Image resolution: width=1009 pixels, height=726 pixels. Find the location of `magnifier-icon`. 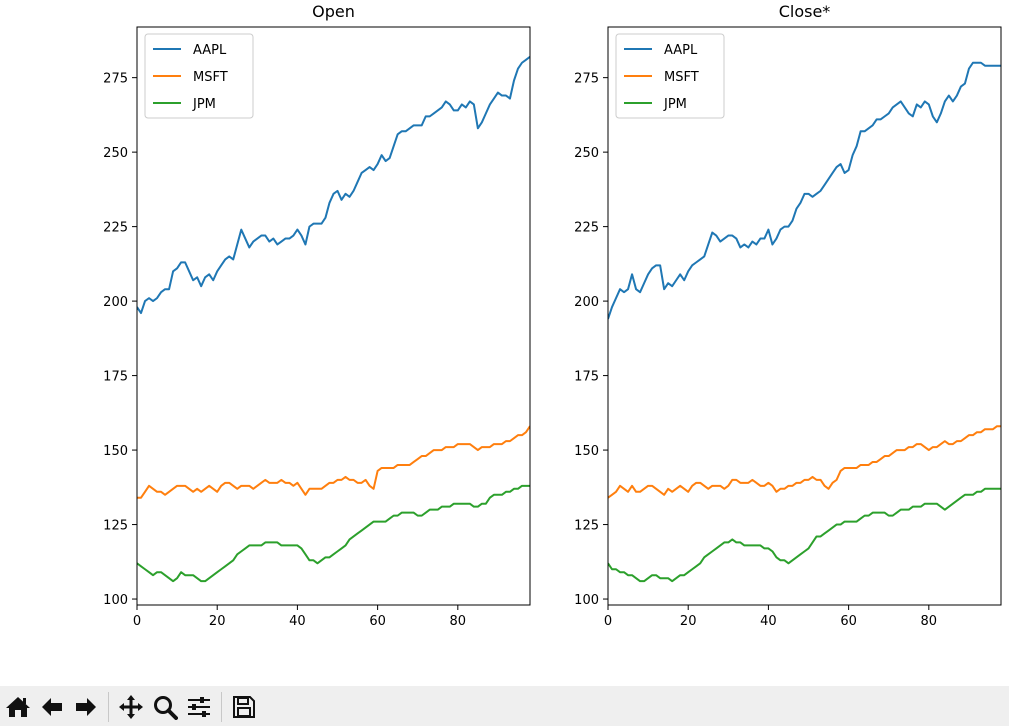

magnifier-icon is located at coordinates (166, 708).